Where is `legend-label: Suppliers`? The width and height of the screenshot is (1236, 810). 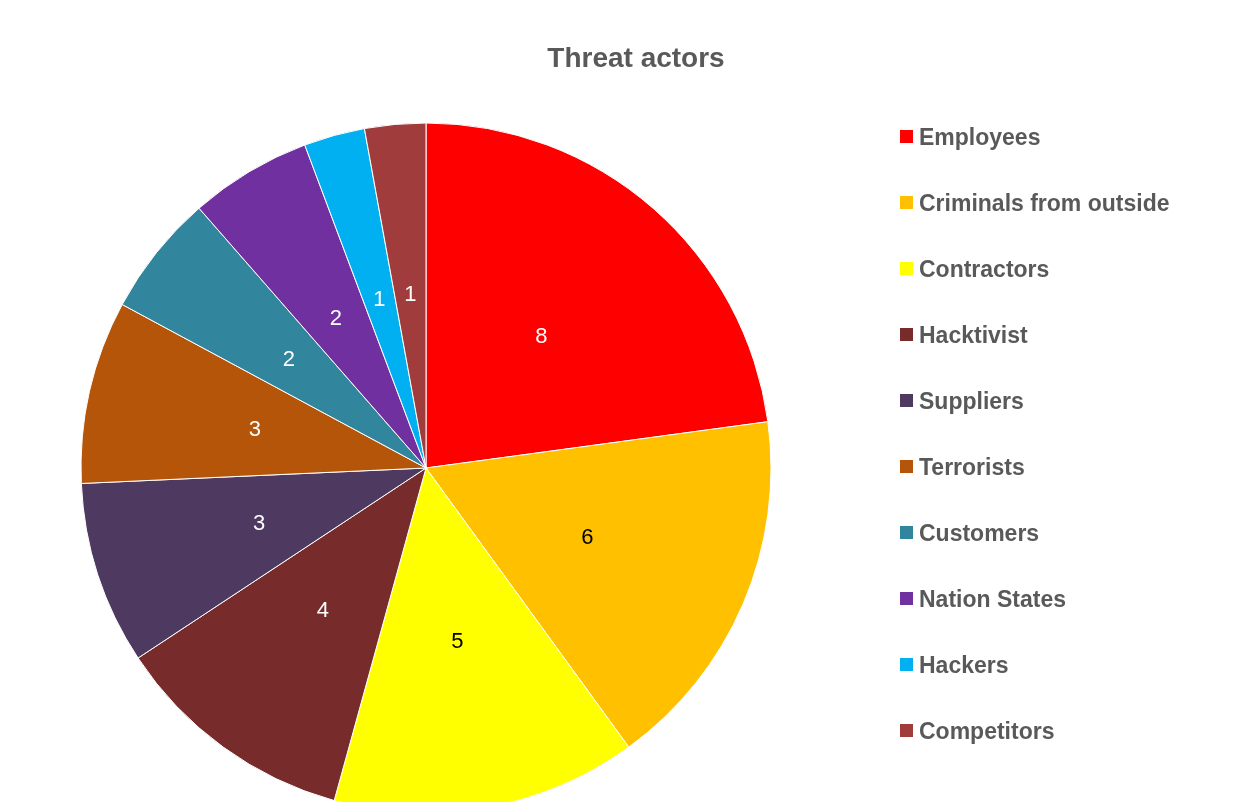 legend-label: Suppliers is located at coordinates (971, 400).